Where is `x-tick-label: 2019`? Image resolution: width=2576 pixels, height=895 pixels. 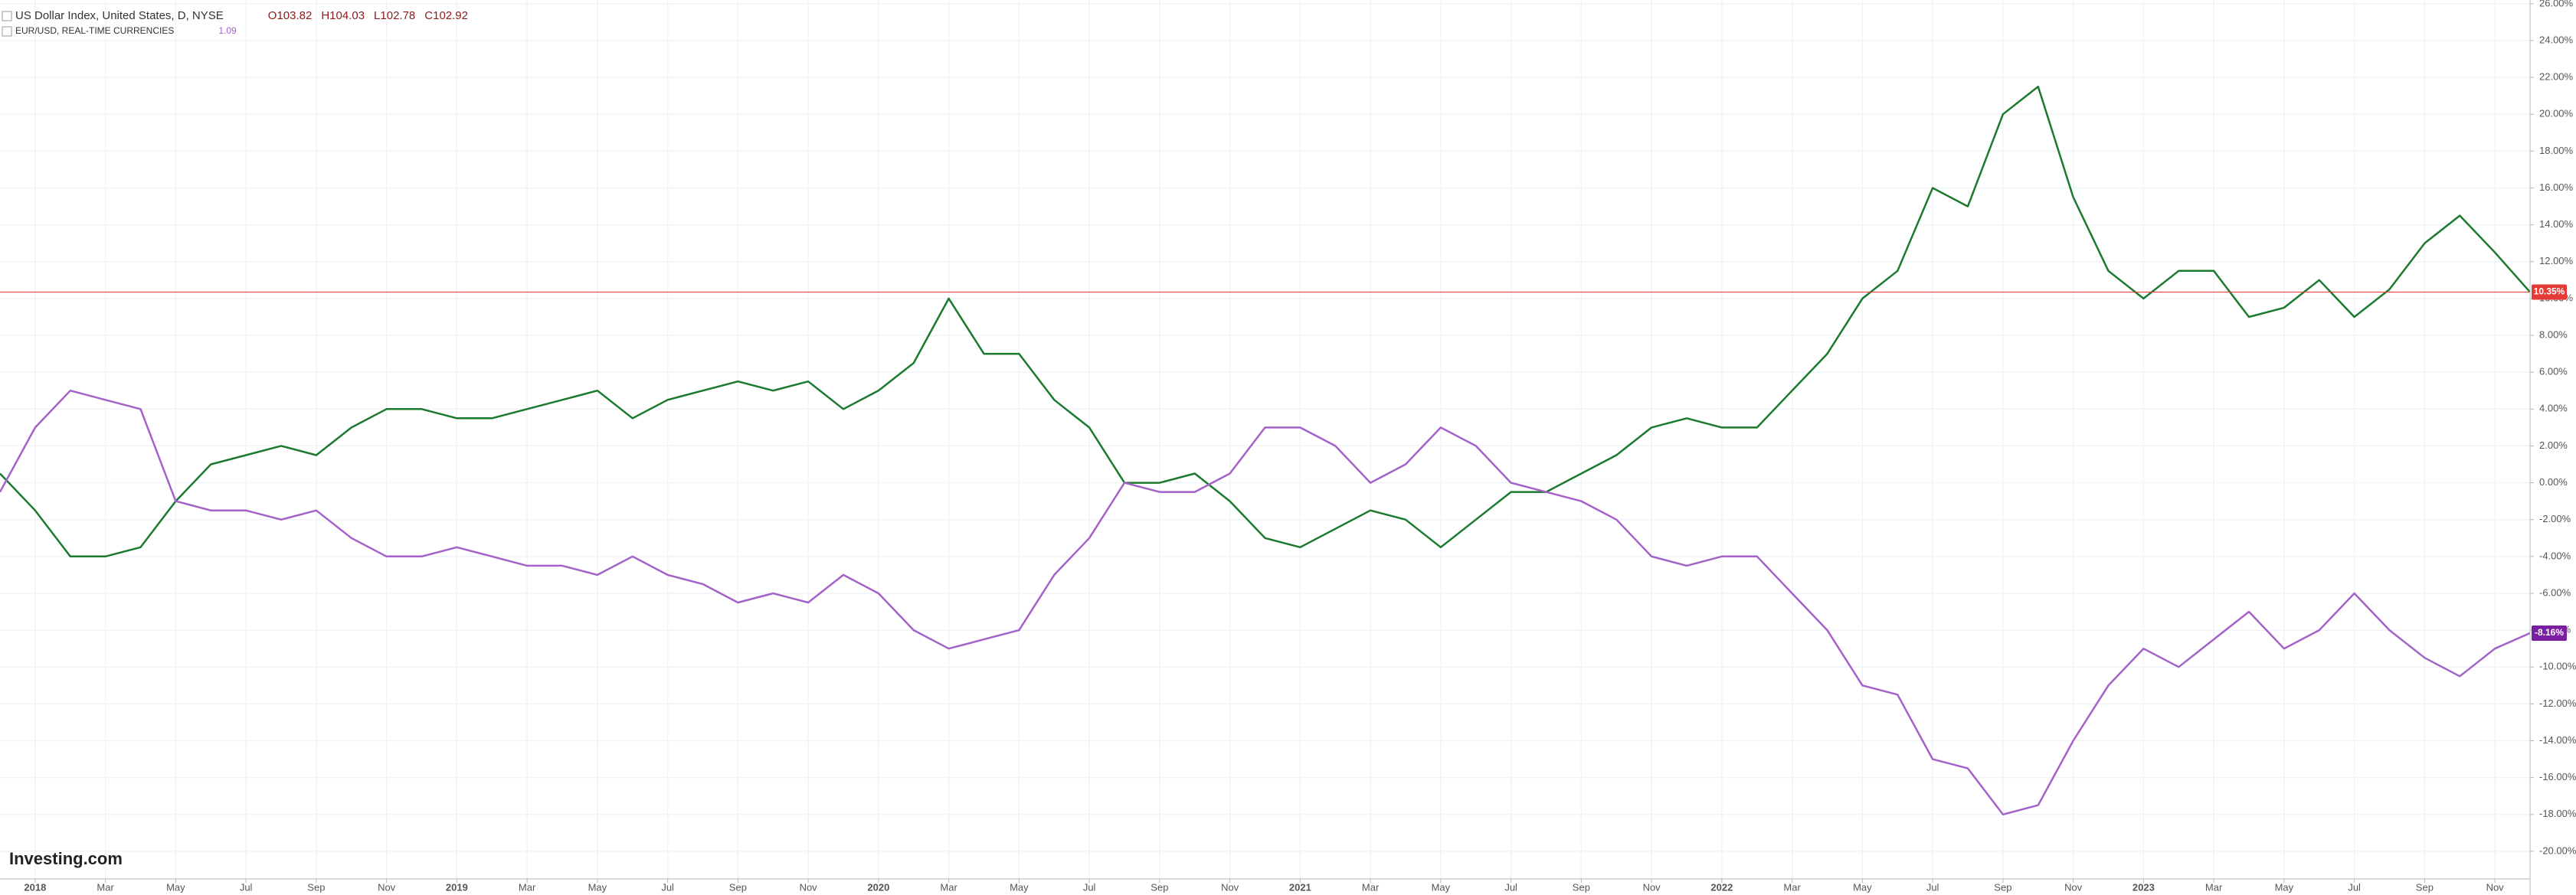
x-tick-label: 2019 is located at coordinates (457, 887).